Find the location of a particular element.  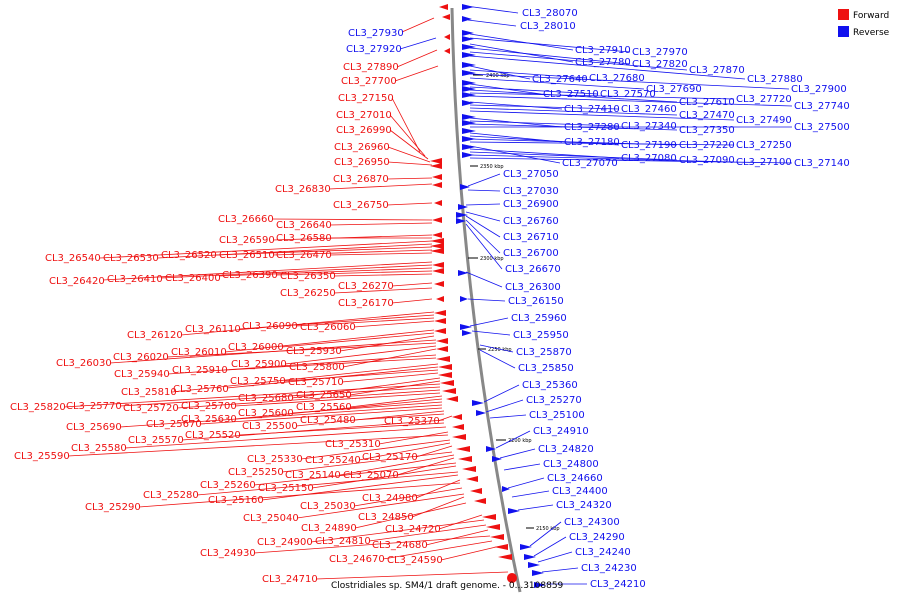

reverse-gene-label: CL3_27570 is located at coordinates (628, 94).